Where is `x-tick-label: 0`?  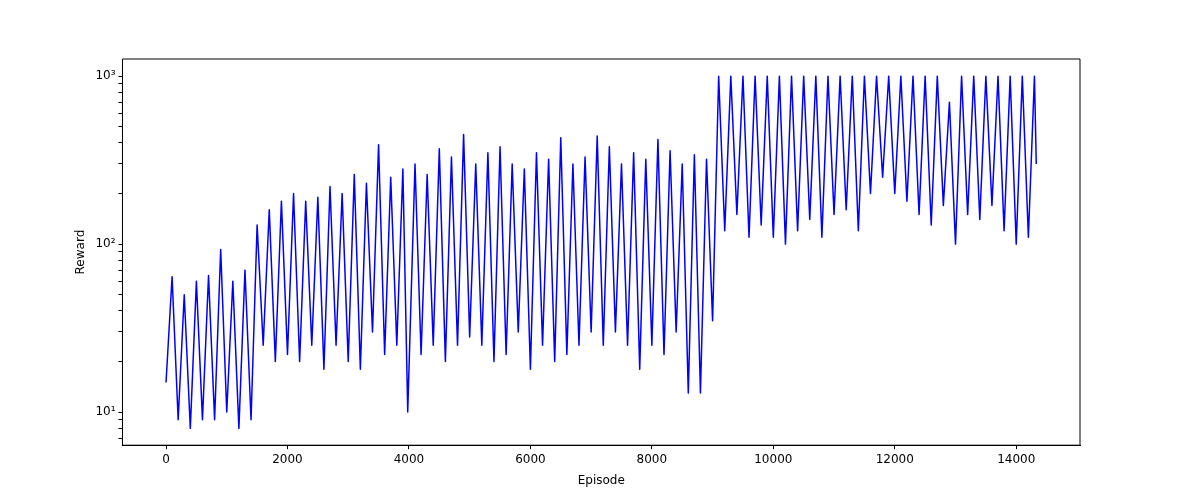 x-tick-label: 0 is located at coordinates (166, 458).